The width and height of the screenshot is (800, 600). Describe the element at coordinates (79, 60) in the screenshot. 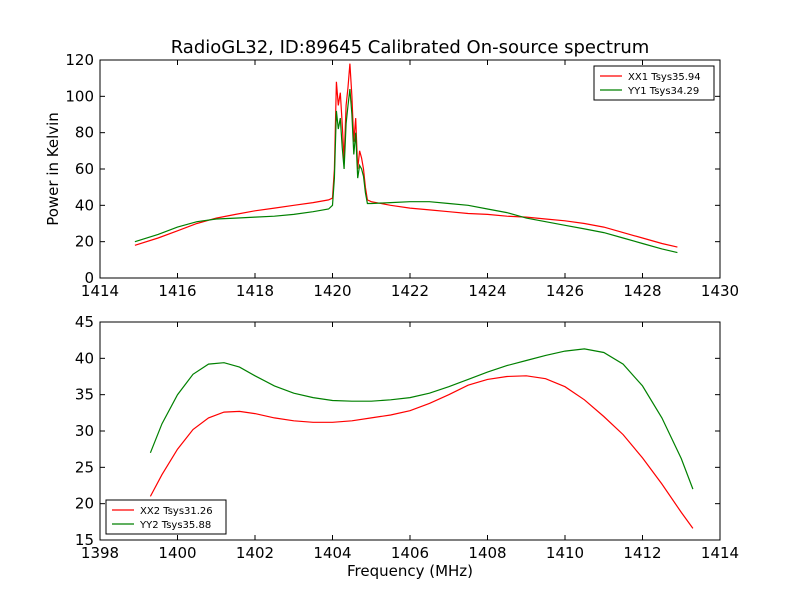

I see `top-y-tick-label: 120` at that location.